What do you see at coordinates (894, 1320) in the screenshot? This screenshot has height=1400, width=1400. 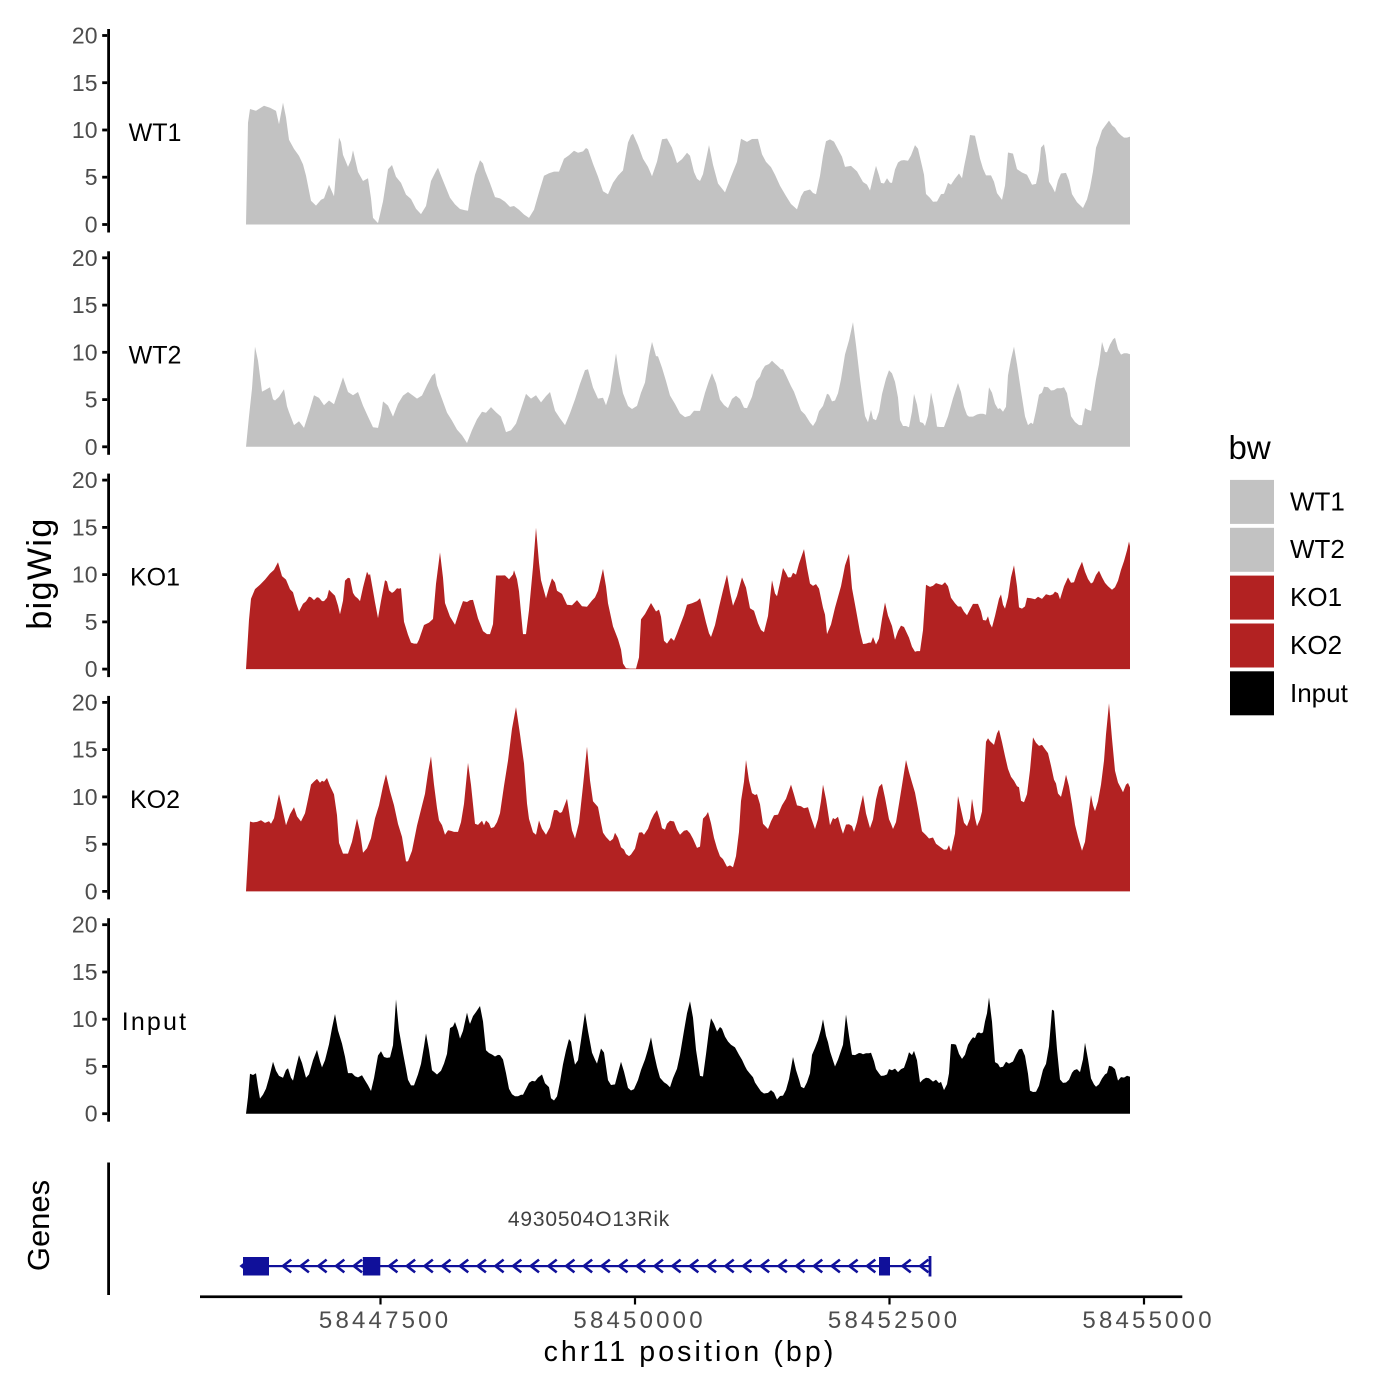 I see `svg-text: 58452500` at bounding box center [894, 1320].